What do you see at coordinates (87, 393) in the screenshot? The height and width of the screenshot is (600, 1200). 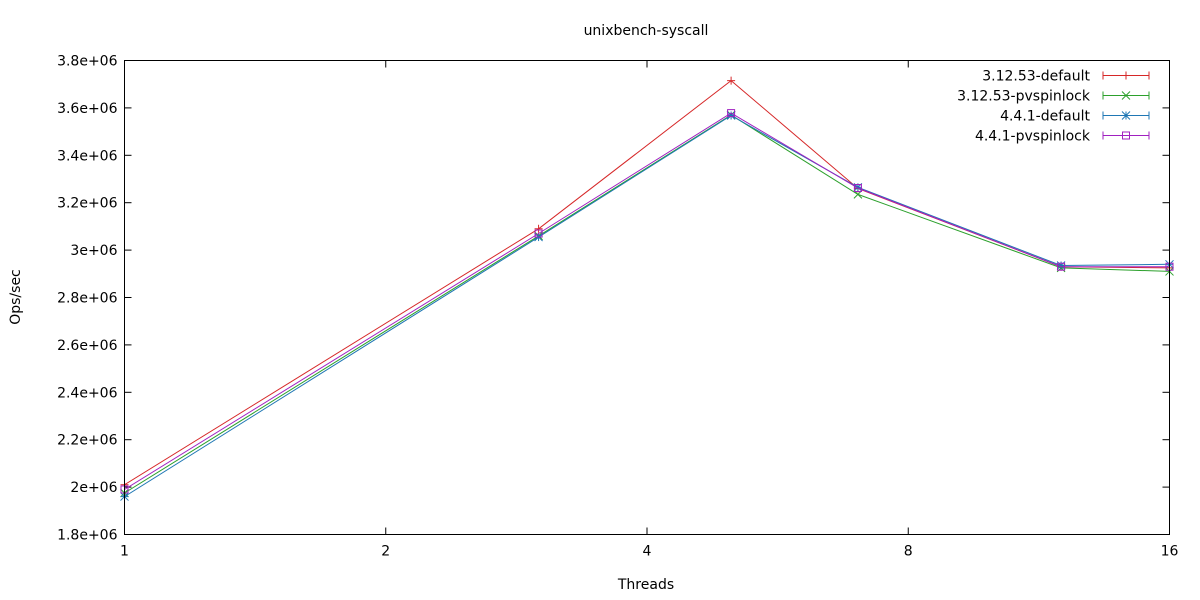 I see `y-tick-label: 2.4e+06` at bounding box center [87, 393].